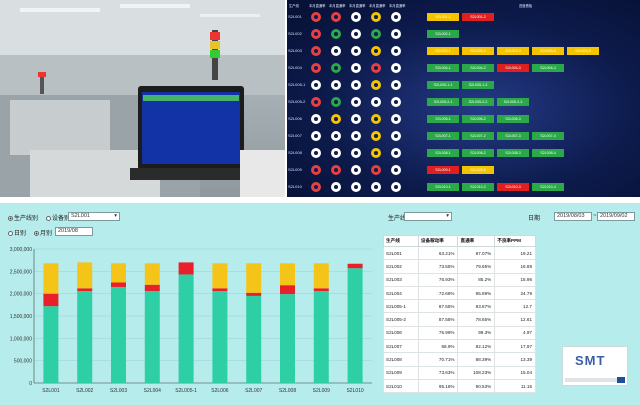  What do you see at coordinates (401, 253) in the screenshot?
I see `table-cell: S2L001` at bounding box center [401, 253].